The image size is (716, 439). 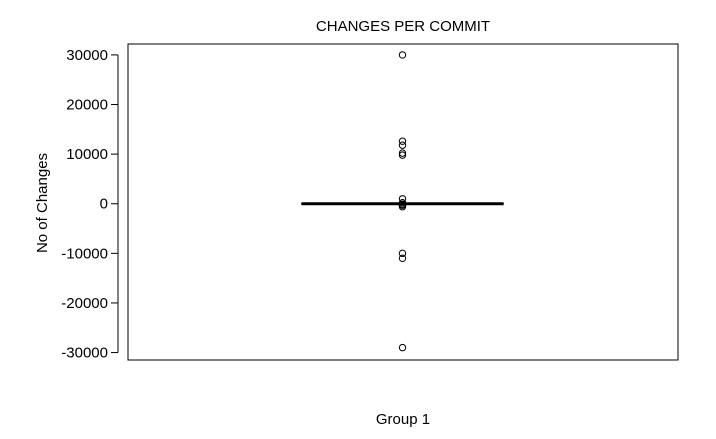 What do you see at coordinates (403, 419) in the screenshot?
I see `x-axis-label: Group 1` at bounding box center [403, 419].